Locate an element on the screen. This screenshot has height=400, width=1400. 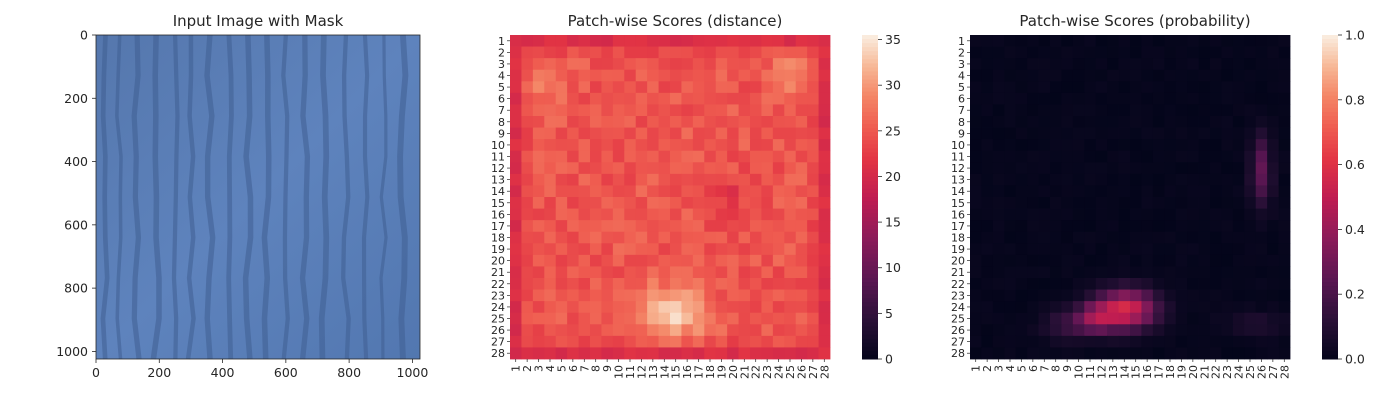
col-label: 2 is located at coordinates (527, 368).